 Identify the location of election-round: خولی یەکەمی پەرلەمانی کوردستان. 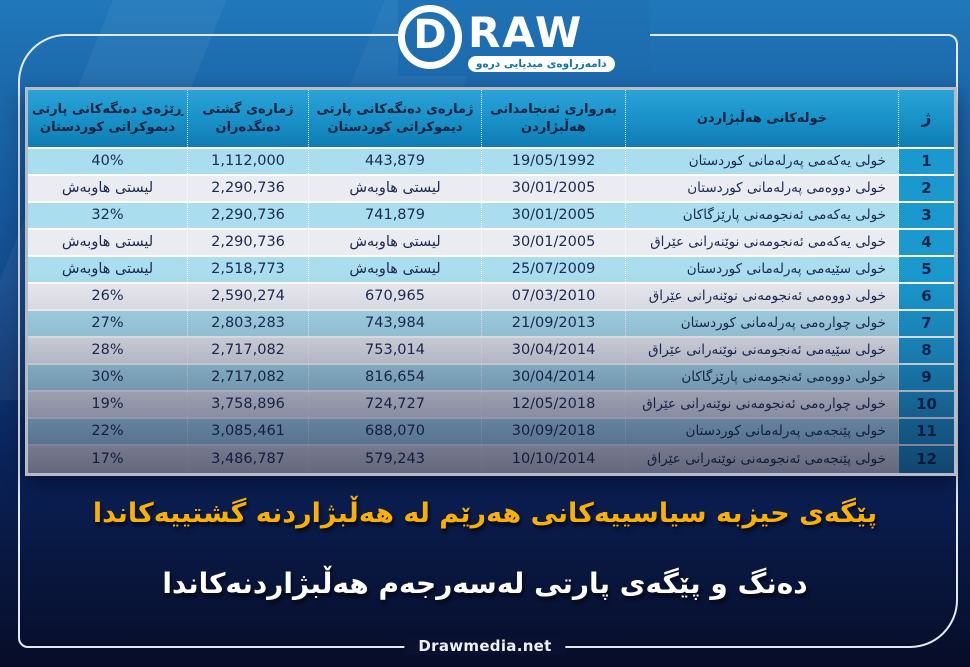
(762, 161).